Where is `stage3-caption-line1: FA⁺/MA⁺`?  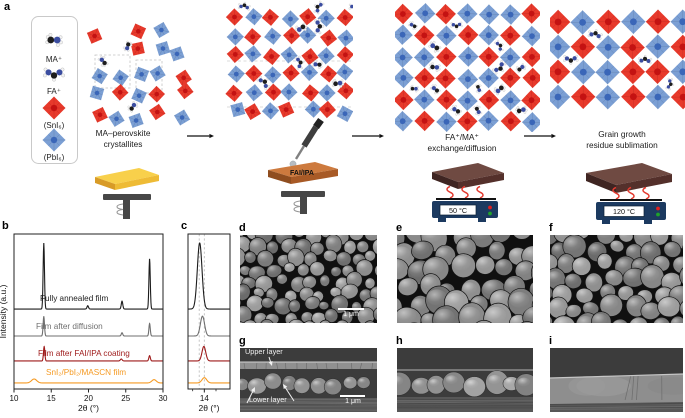
stage3-caption-line1: FA⁺/MA⁺ is located at coordinates (462, 137).